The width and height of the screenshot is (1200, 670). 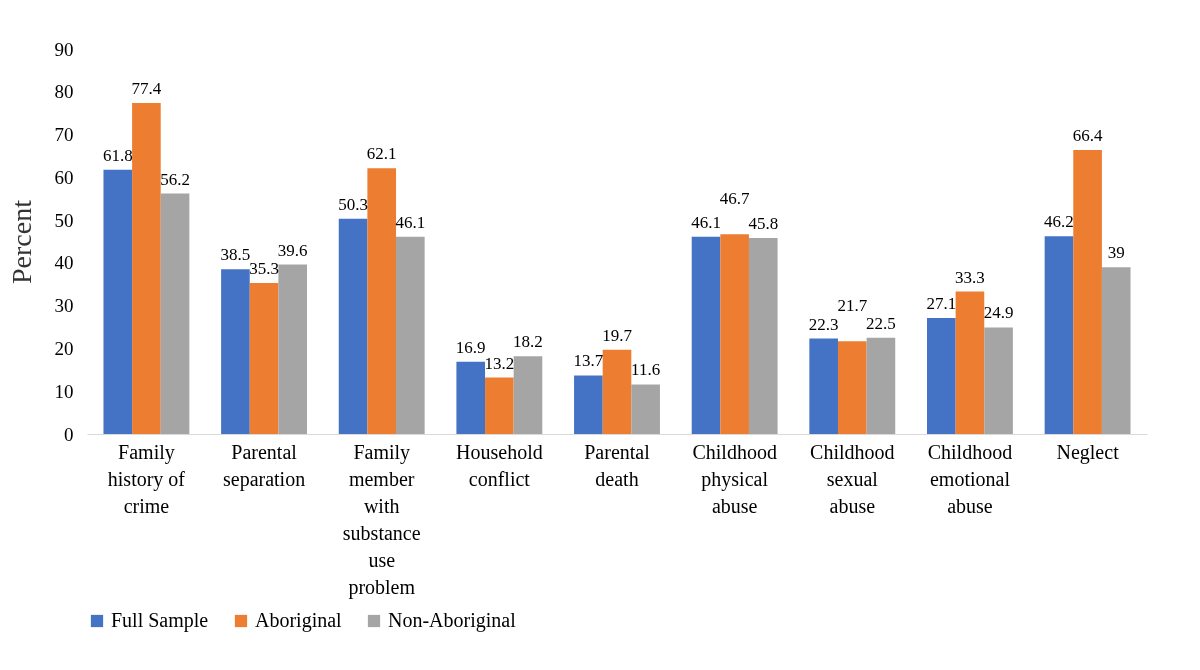 What do you see at coordinates (292, 250) in the screenshot?
I see `data-label: 39.6` at bounding box center [292, 250].